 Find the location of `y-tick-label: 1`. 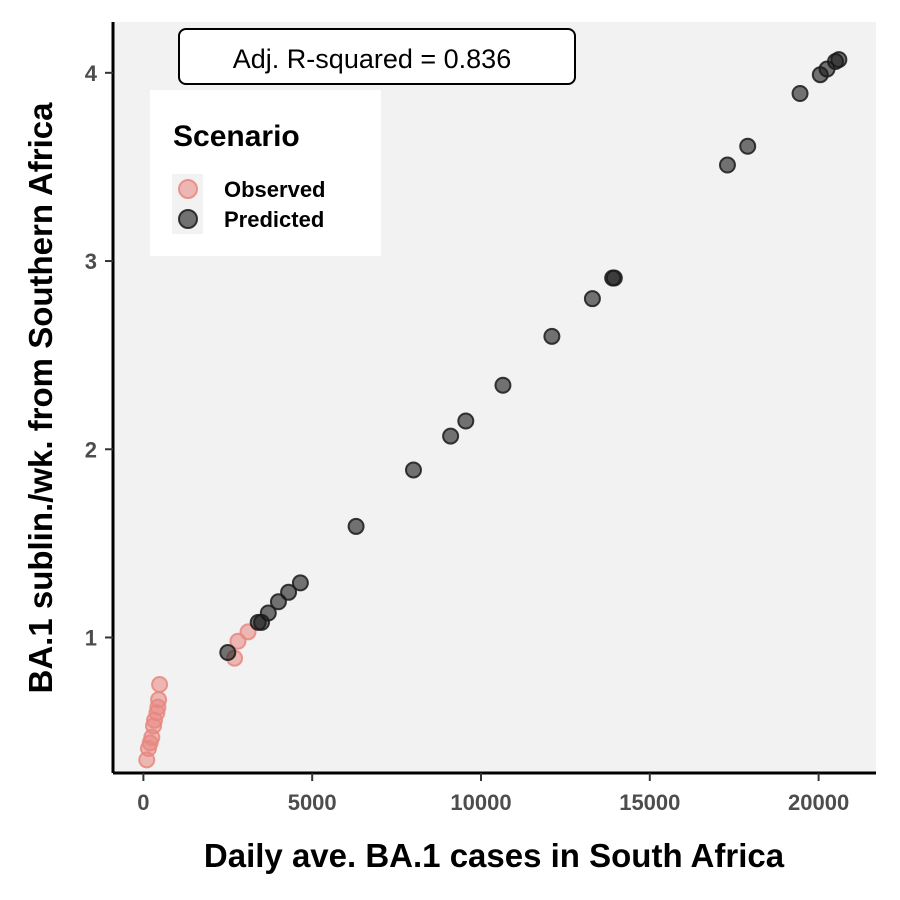

y-tick-label: 1 is located at coordinates (91, 637).